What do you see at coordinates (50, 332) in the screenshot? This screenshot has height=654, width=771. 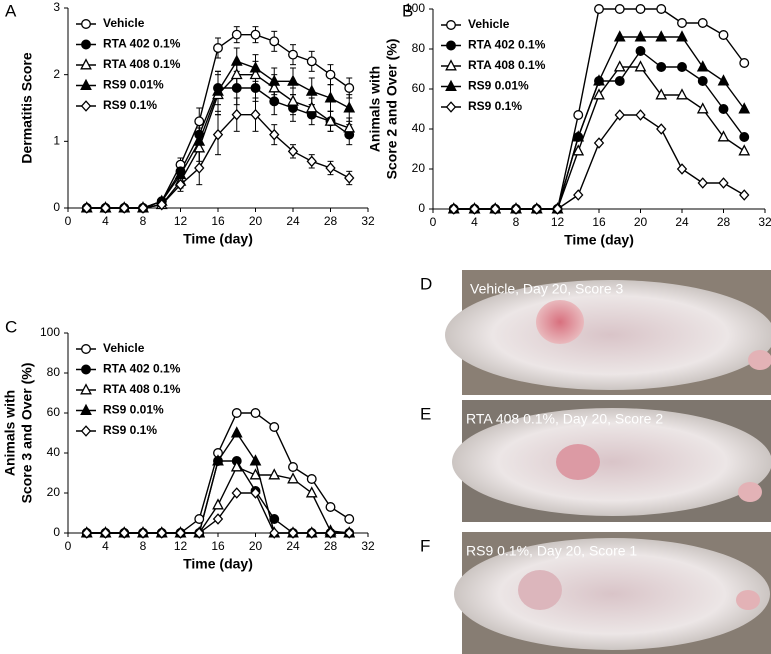 I see `y-tick-label: 100` at bounding box center [50, 332].